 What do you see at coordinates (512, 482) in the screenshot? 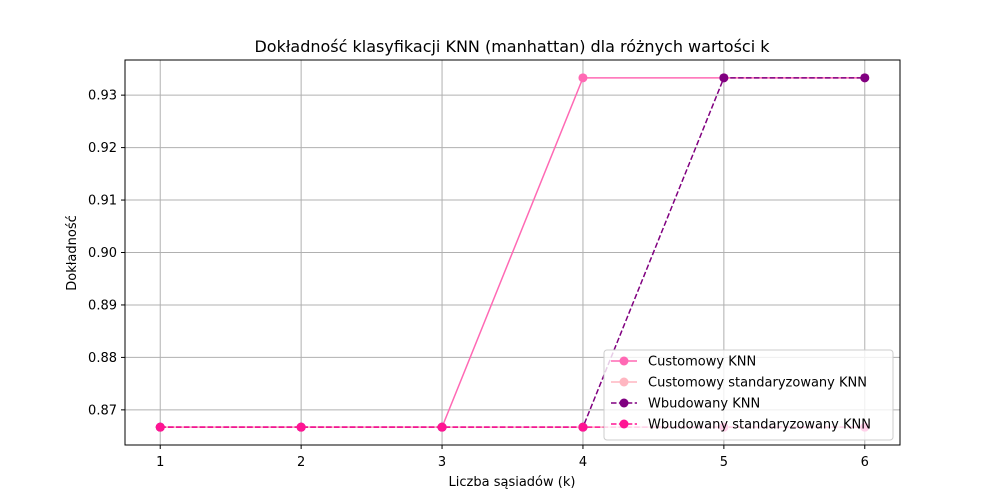
I see `x-axis-title: Liczba sąsiadów (k)` at bounding box center [512, 482].